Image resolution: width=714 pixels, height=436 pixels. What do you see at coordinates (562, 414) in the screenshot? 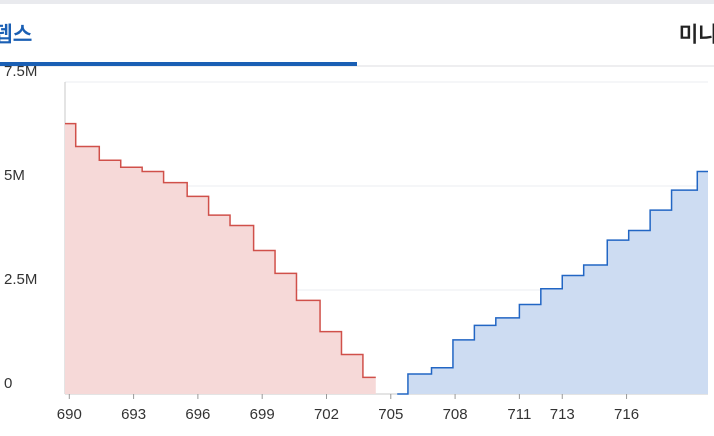
I see `x-tick-label: 713` at bounding box center [562, 414].